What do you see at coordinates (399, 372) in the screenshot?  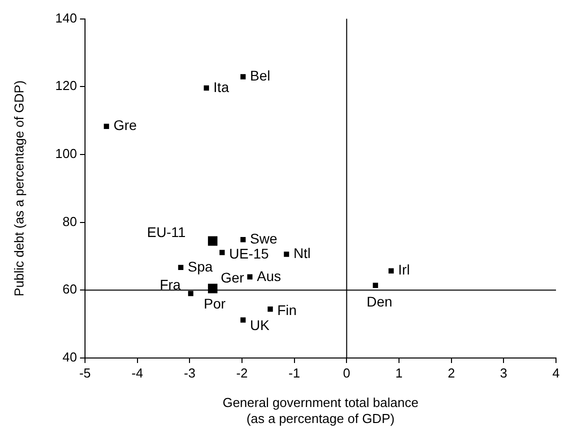 I see `x-tick-label: 1` at bounding box center [399, 372].